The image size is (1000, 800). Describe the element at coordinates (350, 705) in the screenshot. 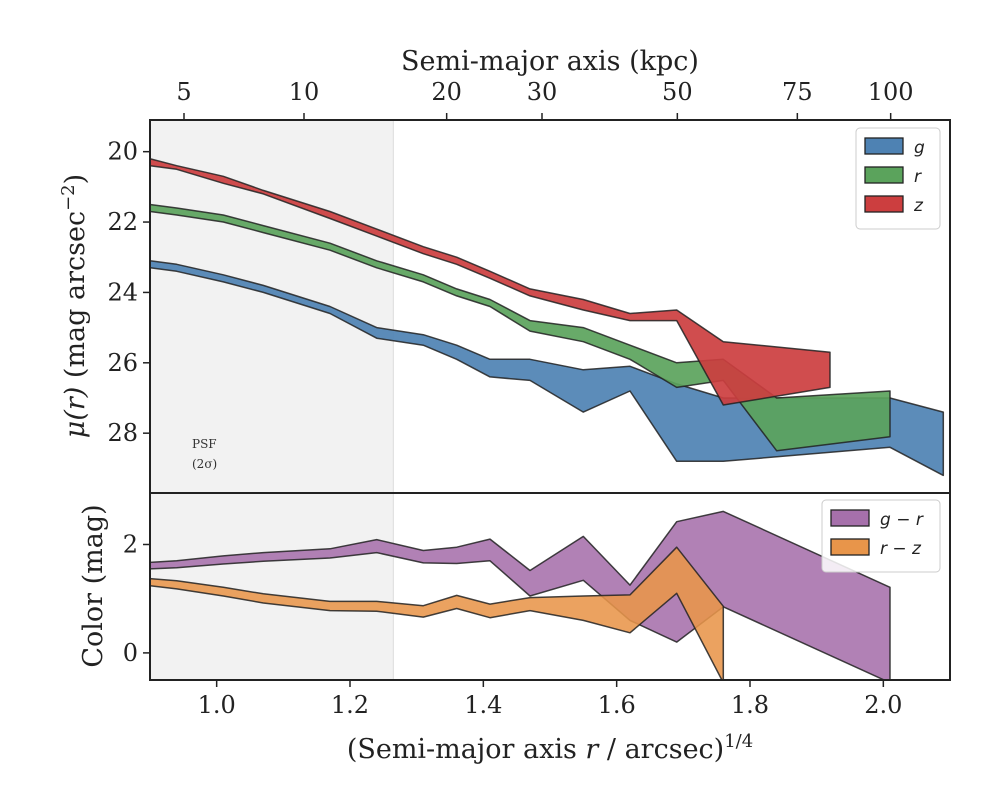

I see `r14-x-tick-label: 1.2` at that location.